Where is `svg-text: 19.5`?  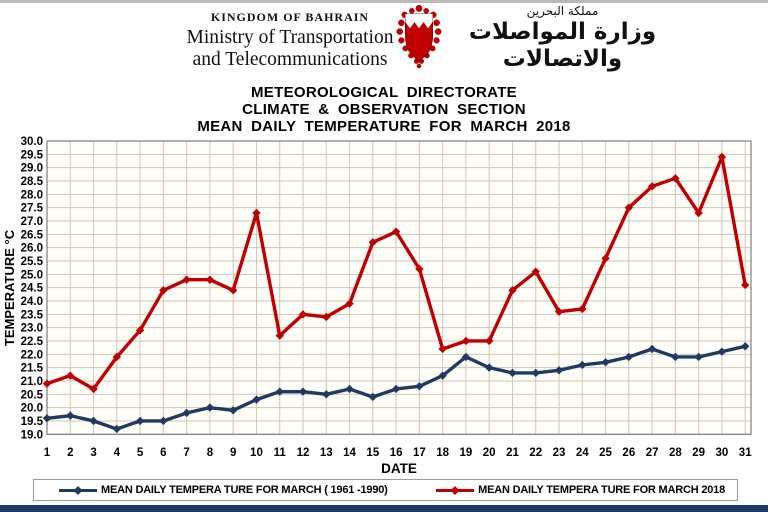 svg-text: 19.5 is located at coordinates (32, 422).